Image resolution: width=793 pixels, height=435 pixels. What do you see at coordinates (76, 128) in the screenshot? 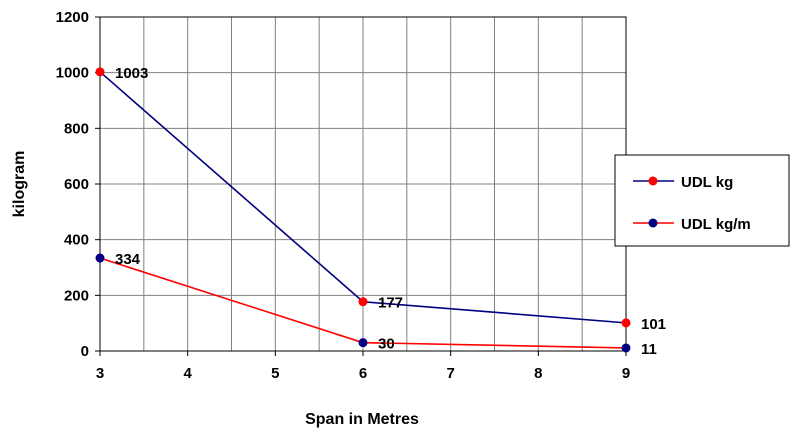
I see `y-tick-label: 800` at bounding box center [76, 128].